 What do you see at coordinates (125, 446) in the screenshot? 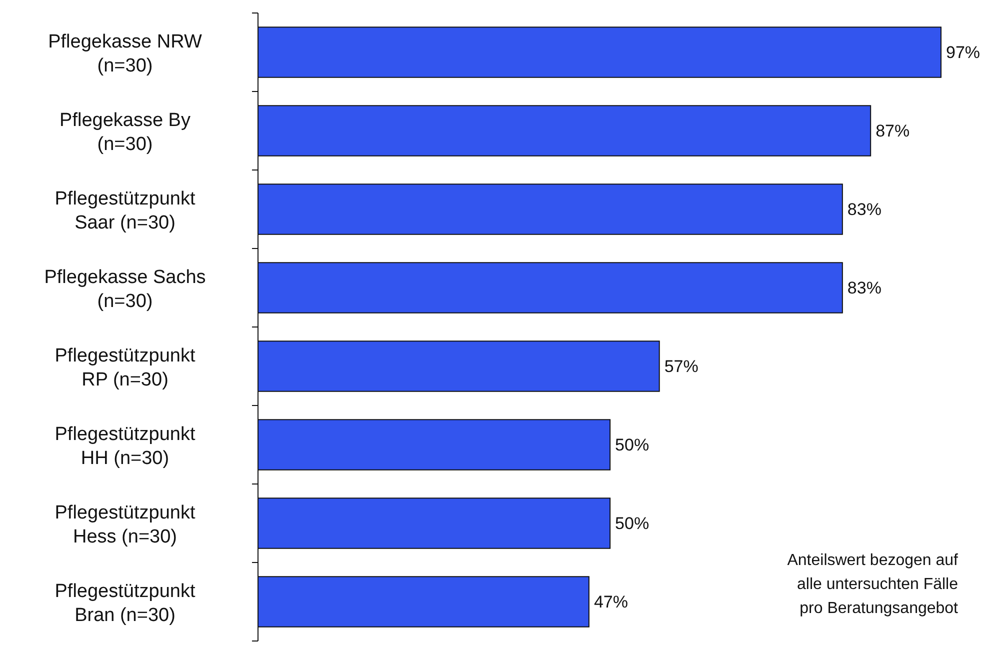
I see `y-tick-label: Pflegestützpunkt HH (n=30)` at bounding box center [125, 446].